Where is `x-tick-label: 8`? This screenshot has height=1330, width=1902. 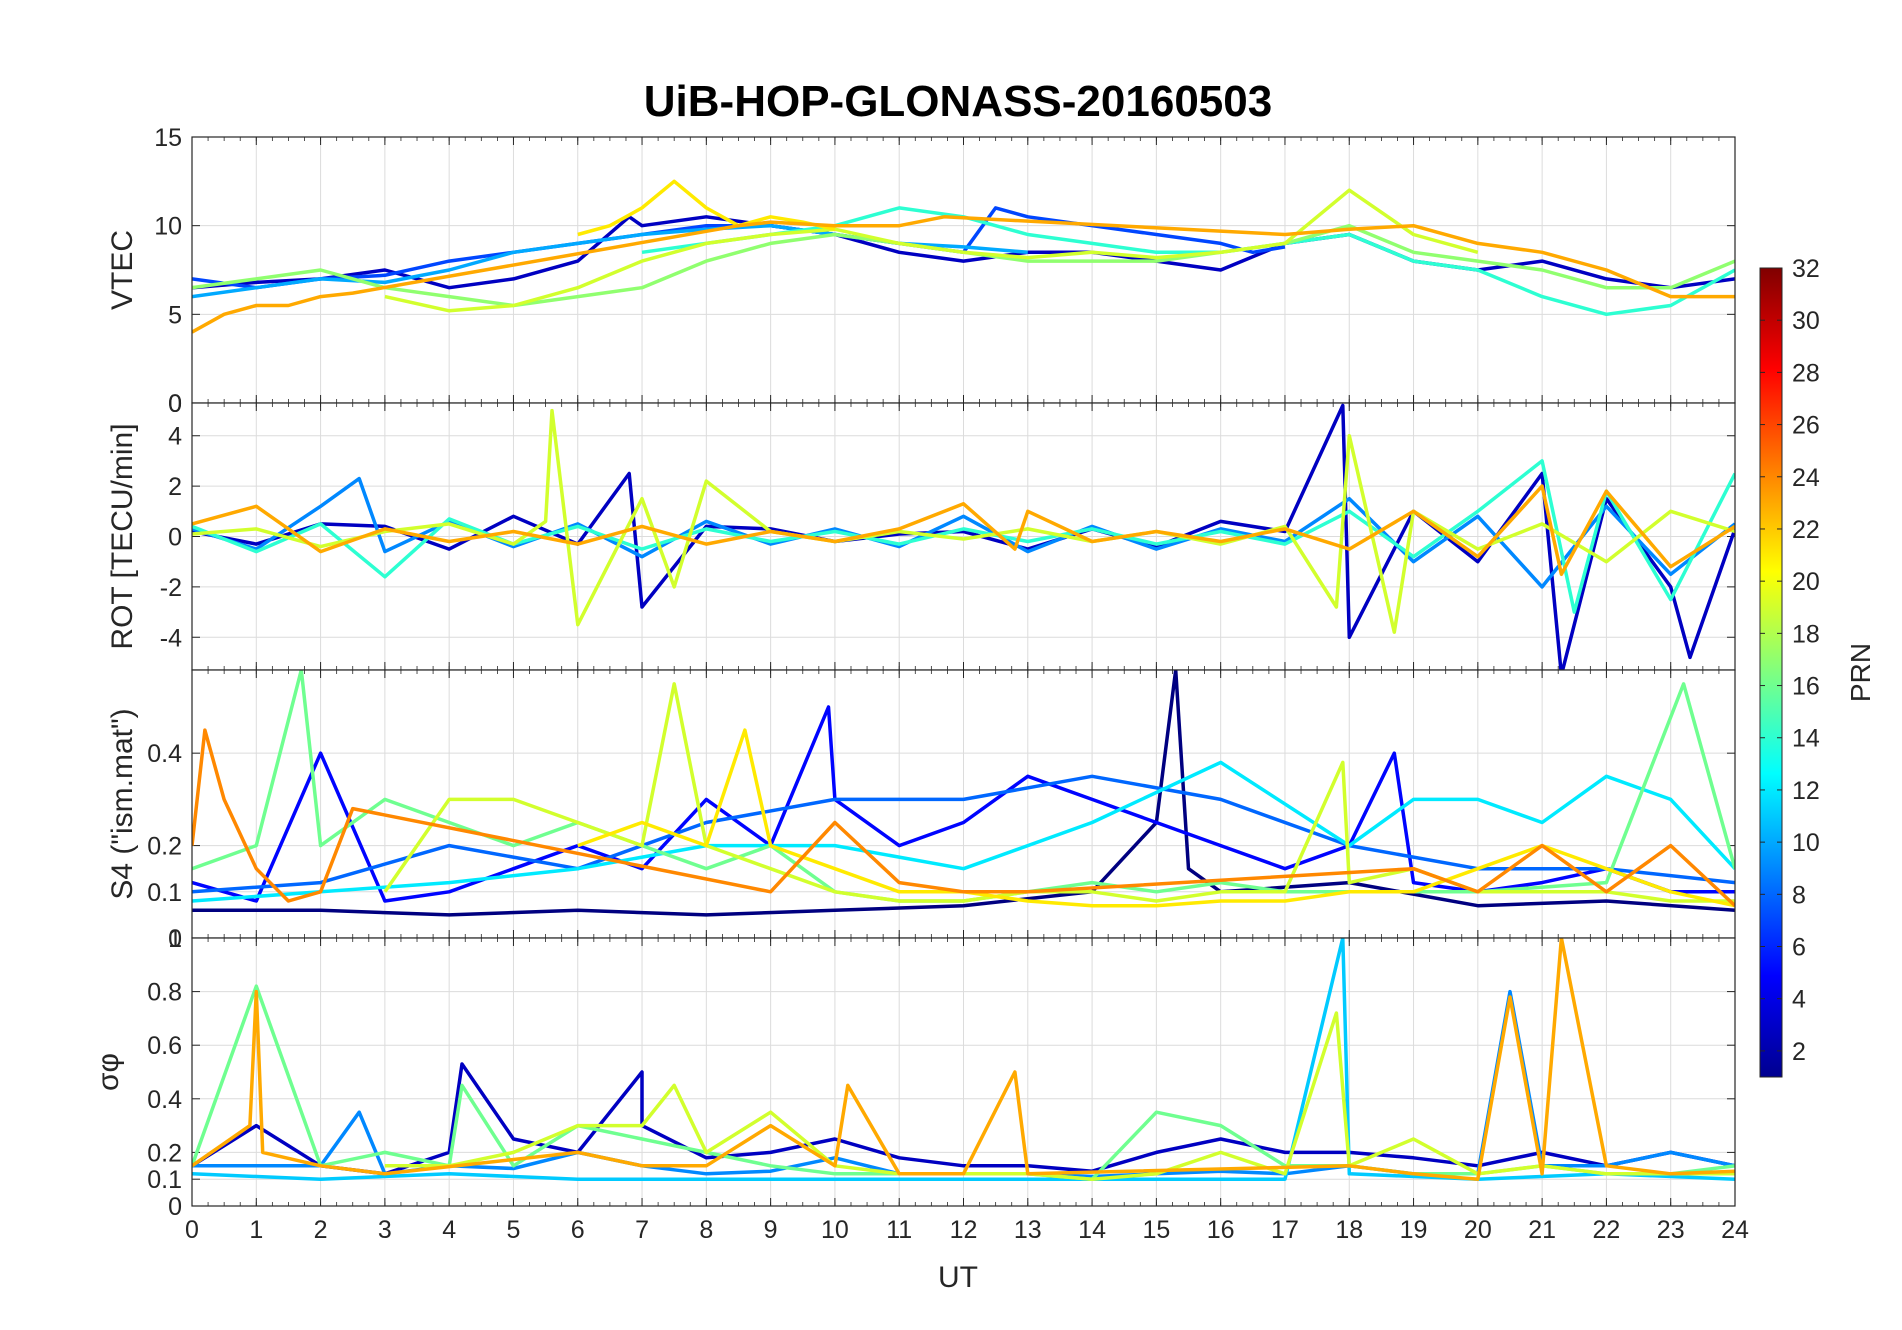 x-tick-label: 8 is located at coordinates (706, 1230).